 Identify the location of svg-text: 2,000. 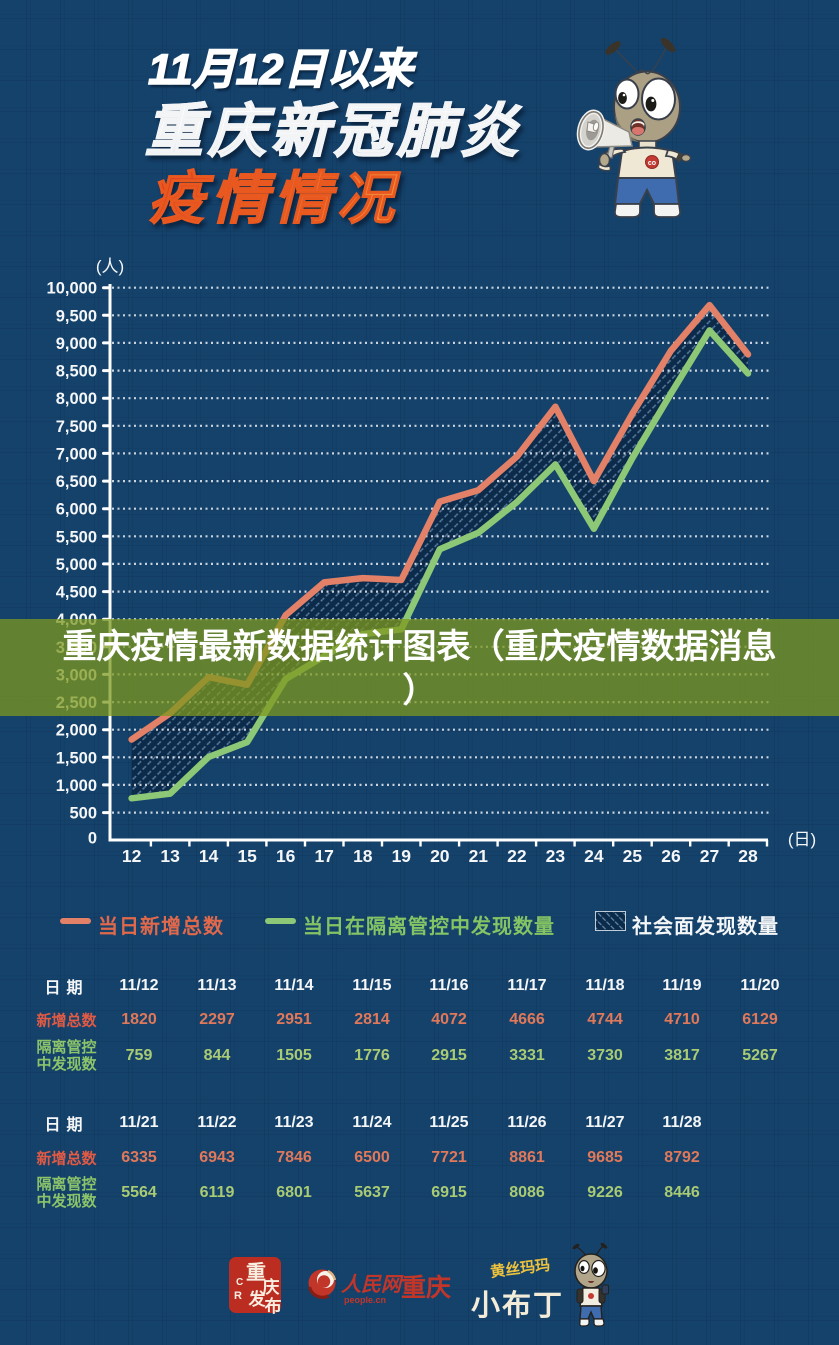
(76, 731).